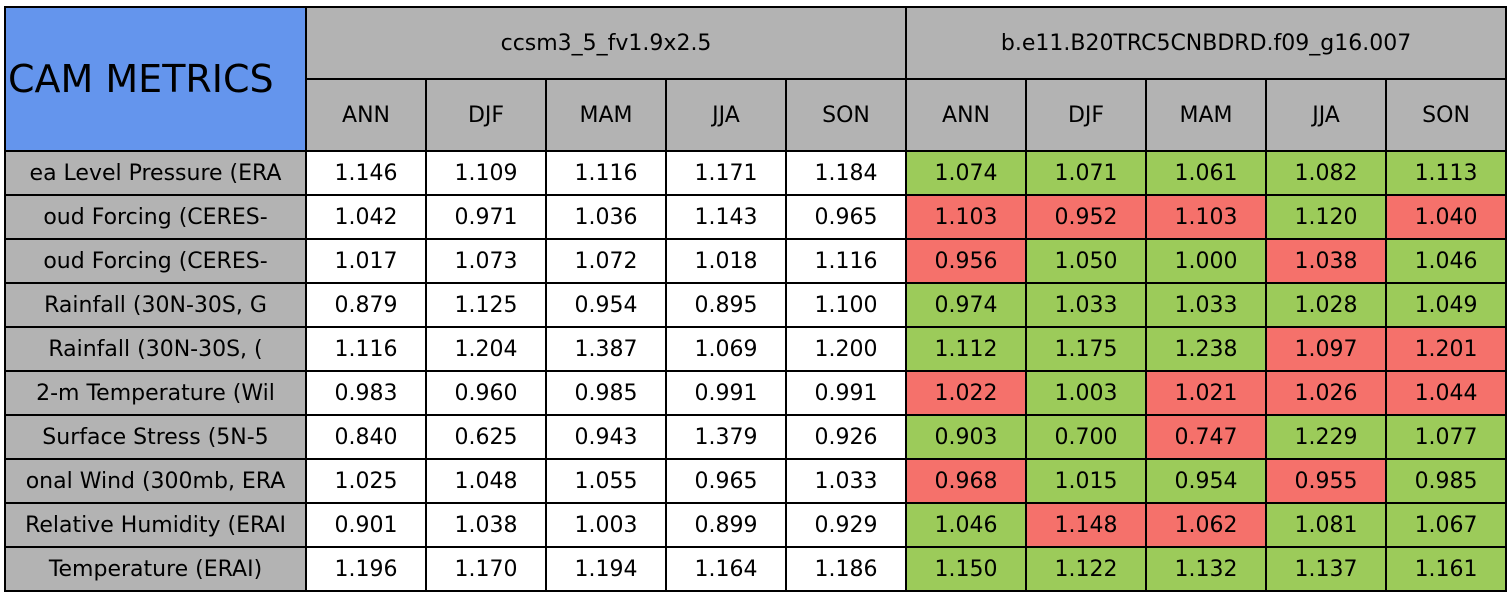 This screenshot has height=610, width=1510. Describe the element at coordinates (606, 261) in the screenshot. I see `value-cell: 1.072` at that location.